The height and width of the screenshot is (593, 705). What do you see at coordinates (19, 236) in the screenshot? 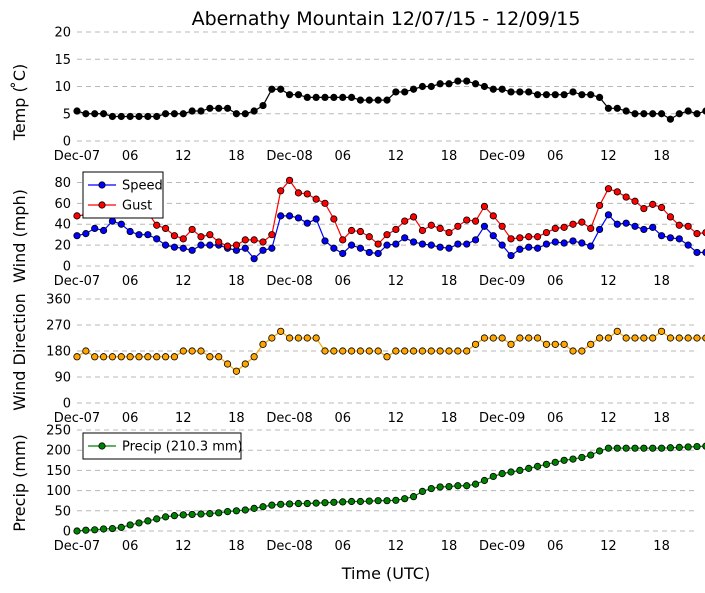
I see `y-axis-label: Wind (mph)` at bounding box center [19, 236].